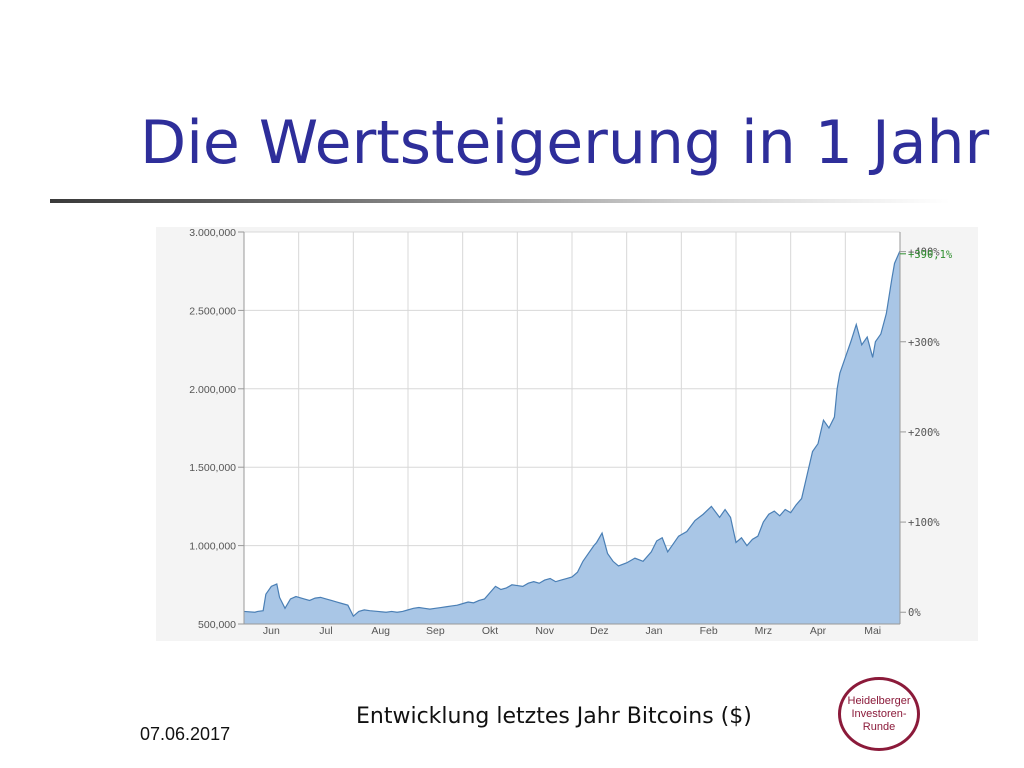 The image size is (1024, 768). I want to click on logo-line-3: Runde, so click(879, 726).